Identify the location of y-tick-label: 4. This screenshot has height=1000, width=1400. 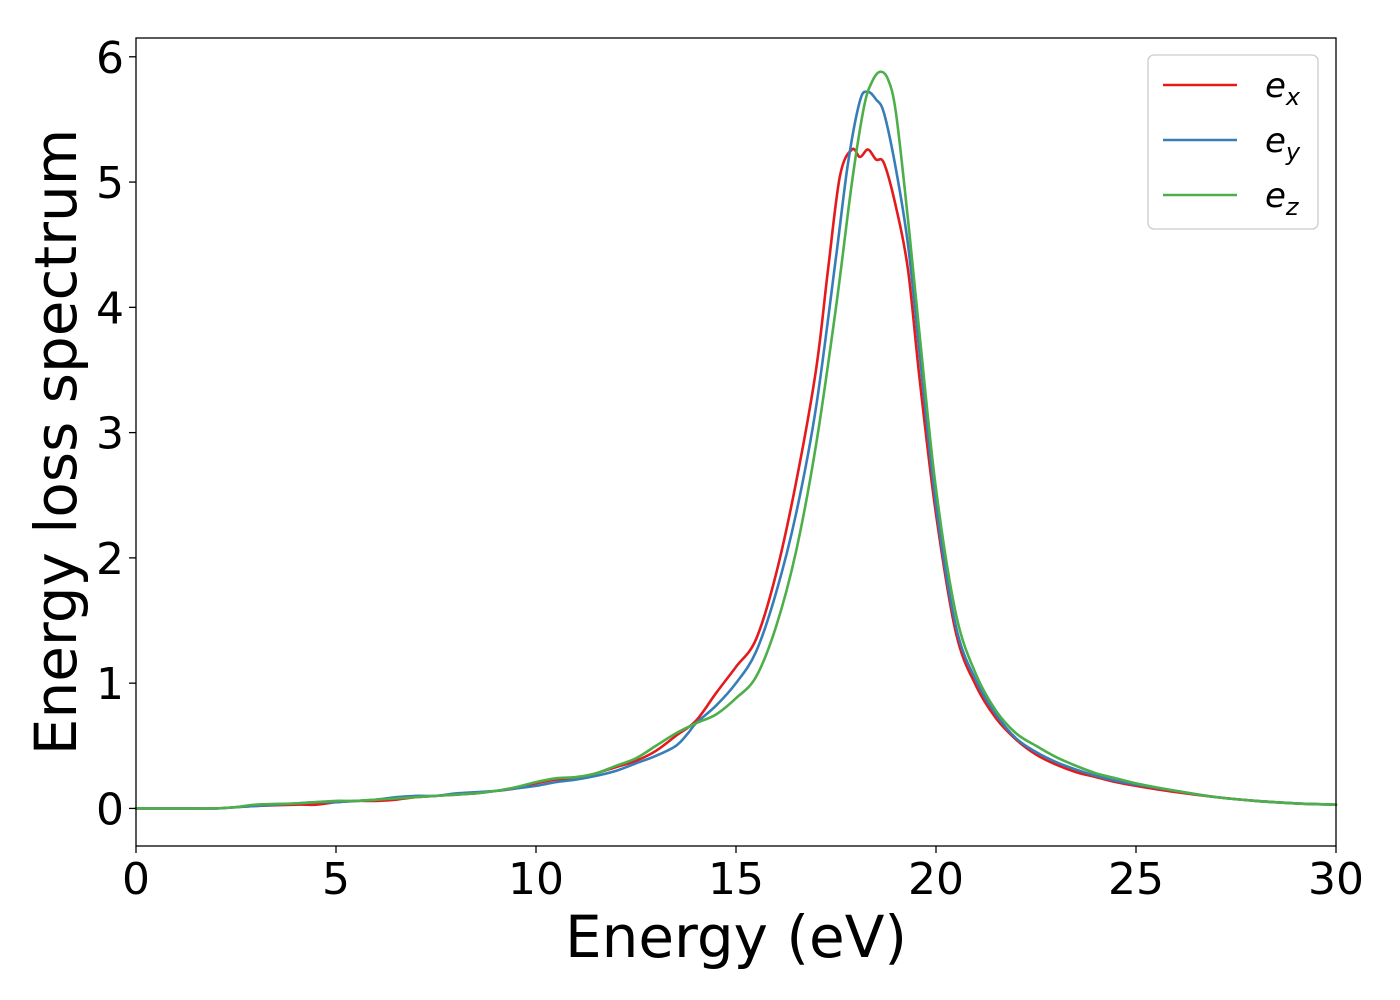
(110, 308).